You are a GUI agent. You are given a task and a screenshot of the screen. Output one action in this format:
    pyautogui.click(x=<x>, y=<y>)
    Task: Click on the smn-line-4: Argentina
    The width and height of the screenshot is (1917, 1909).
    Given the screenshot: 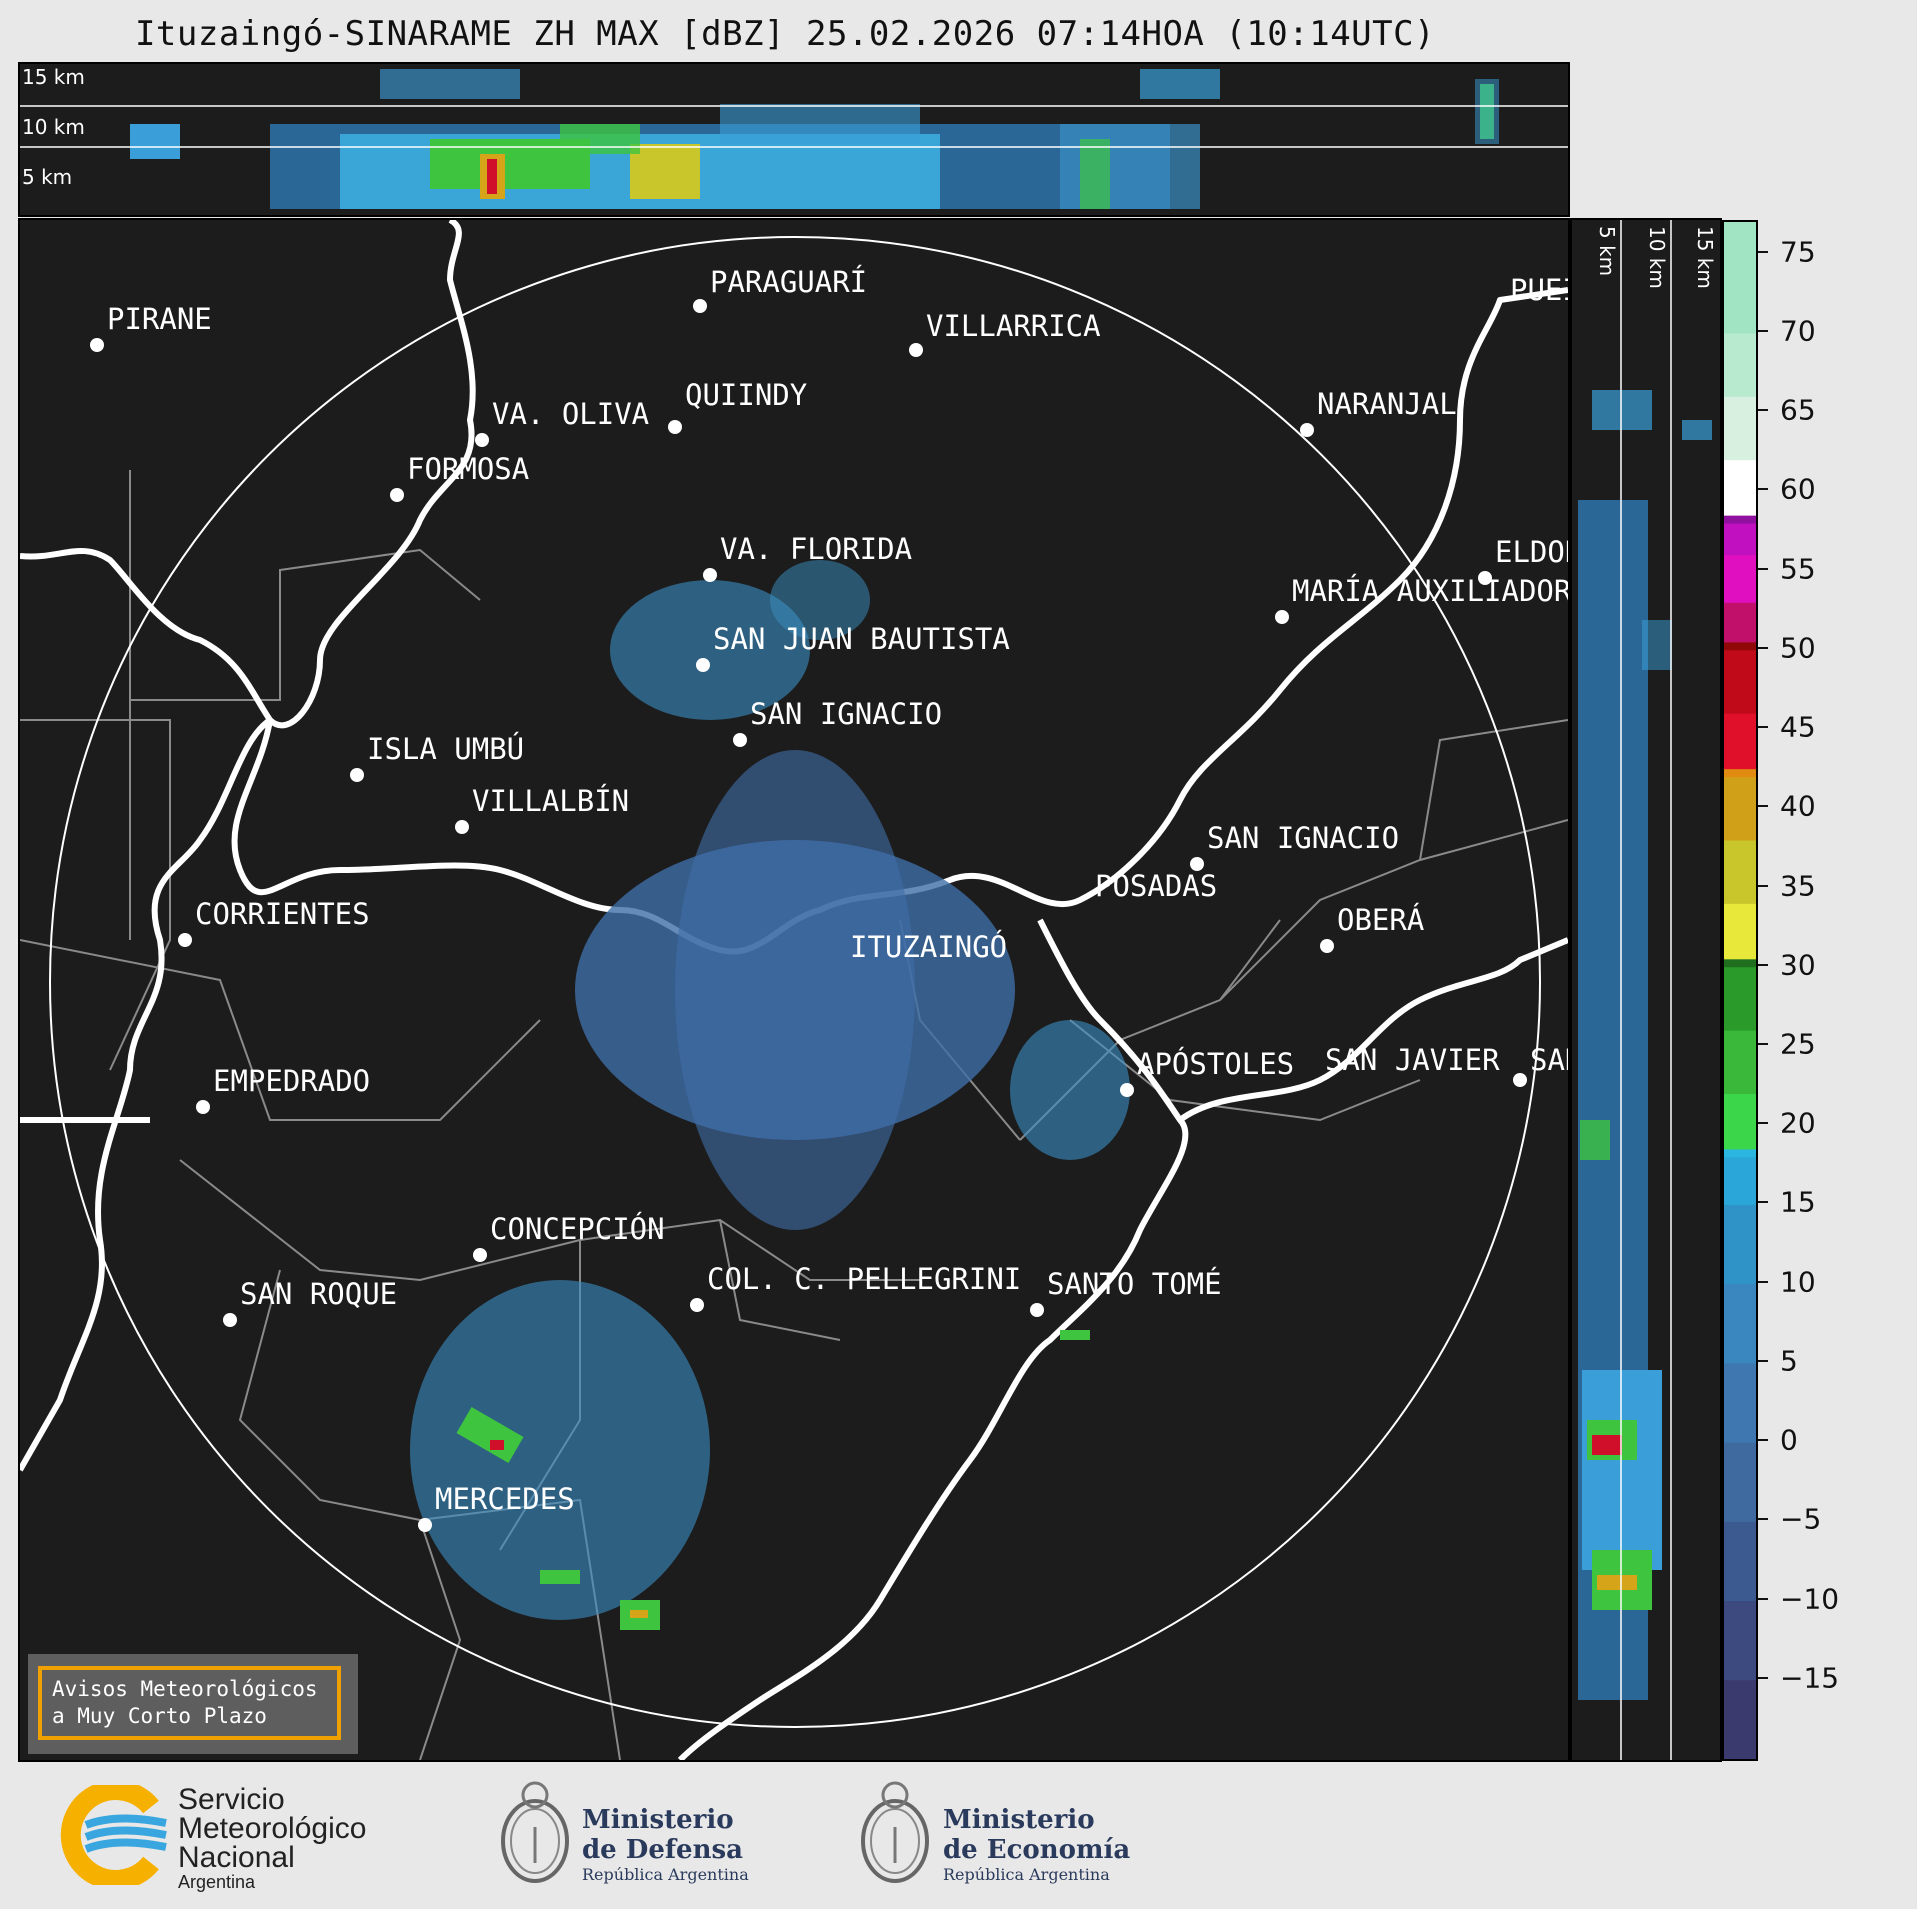 What is the action you would take?
    pyautogui.click(x=217, y=1882)
    